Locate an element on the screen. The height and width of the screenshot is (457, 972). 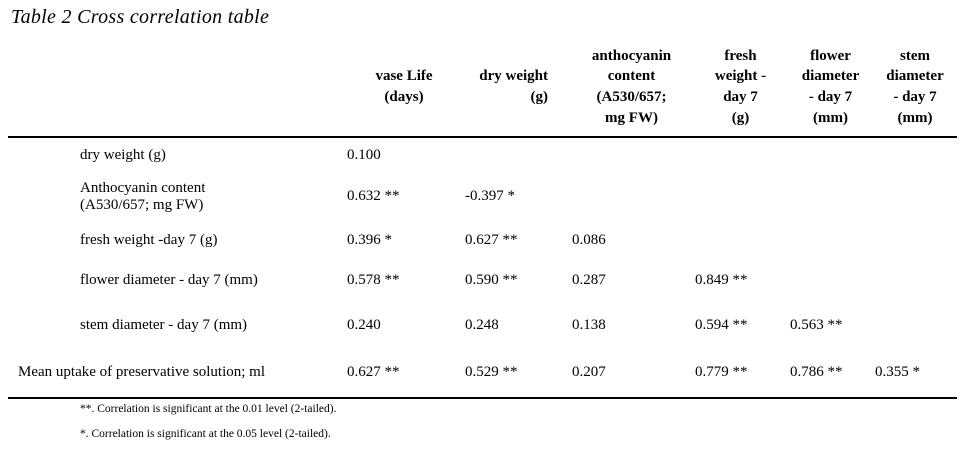
value-cell: 0.590 ** is located at coordinates (491, 279).